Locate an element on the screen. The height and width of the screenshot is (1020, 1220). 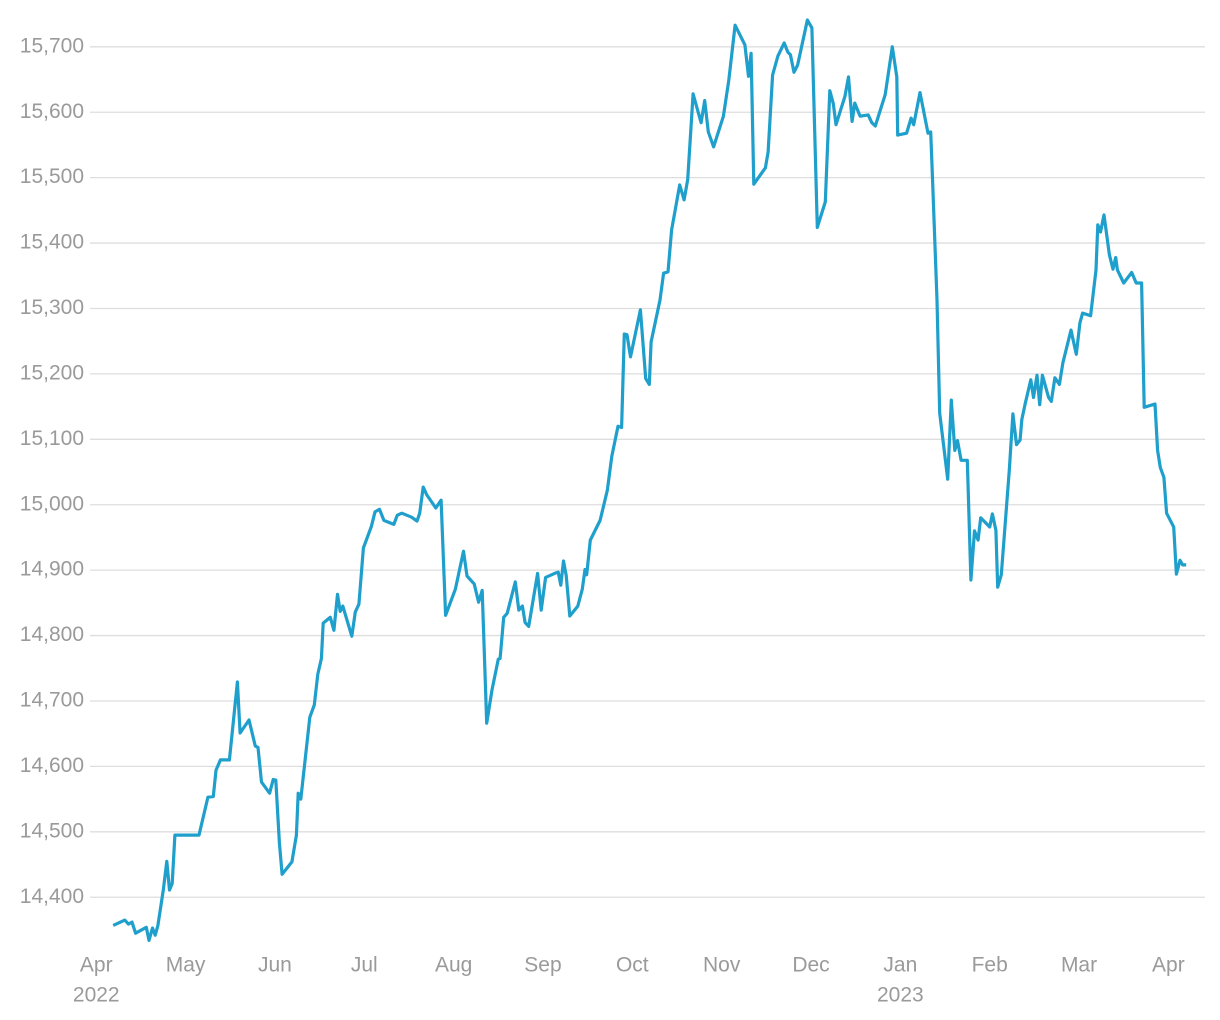
x-tick-label: Aug is located at coordinates (453, 965).